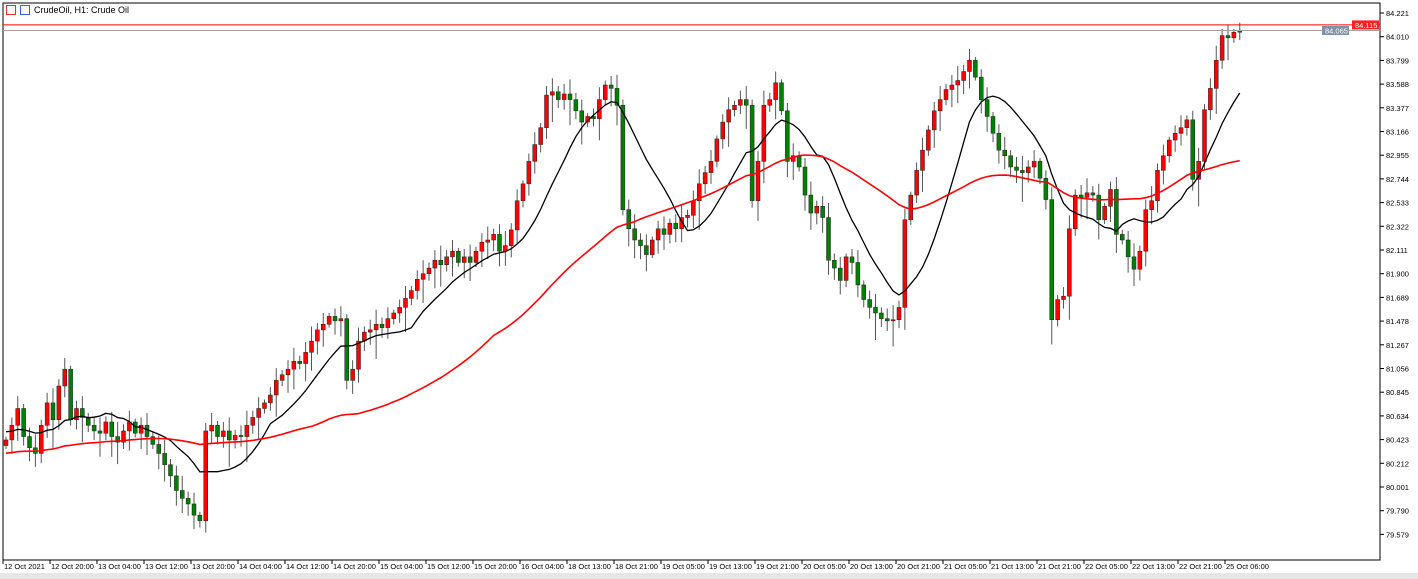 This screenshot has height=579, width=1418. I want to click on x-tick-label: 20 Oct 21:00, so click(918, 566).